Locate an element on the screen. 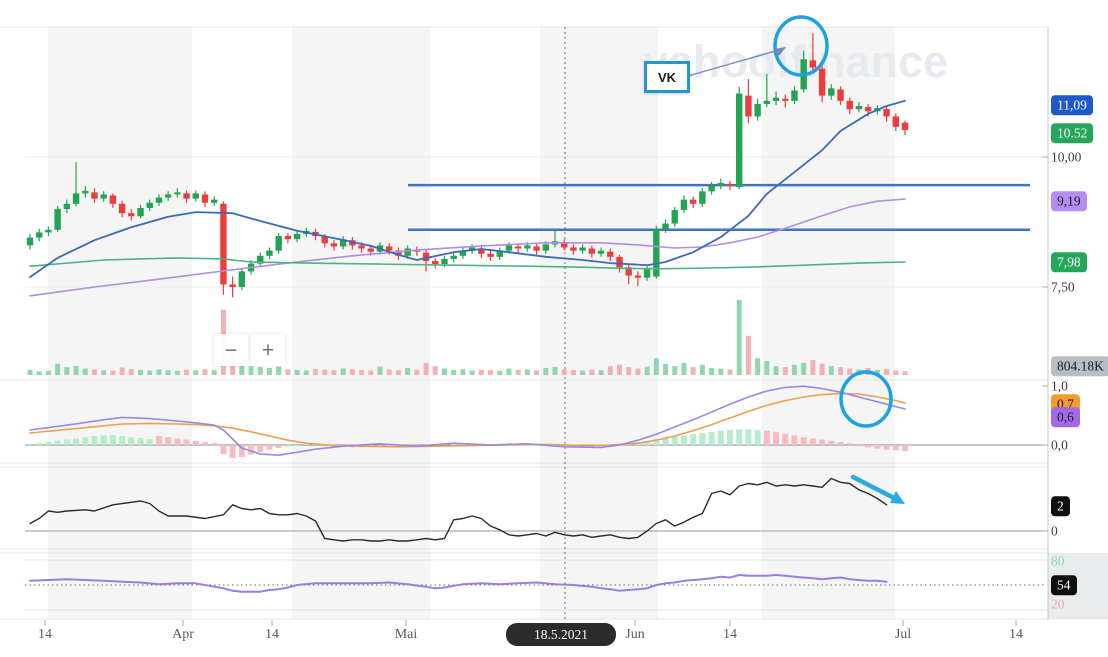 This screenshot has width=1108, height=657. selected-date-pill: 18.5.2021 is located at coordinates (561, 634).